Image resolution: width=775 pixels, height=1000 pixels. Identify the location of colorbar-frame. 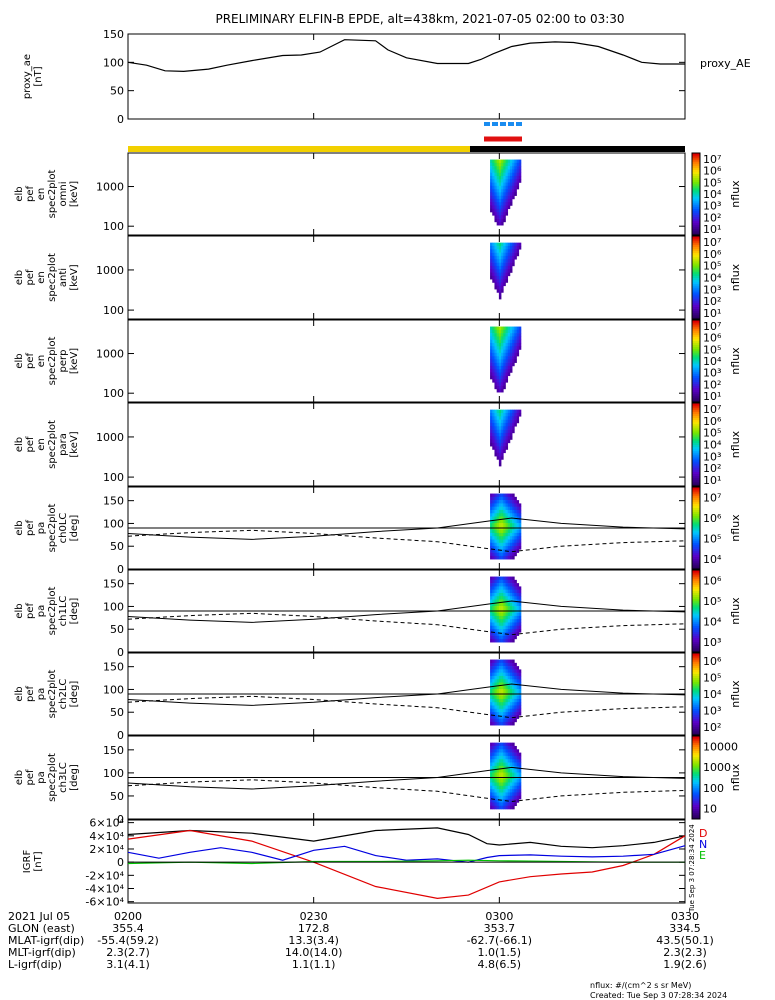
(696, 694).